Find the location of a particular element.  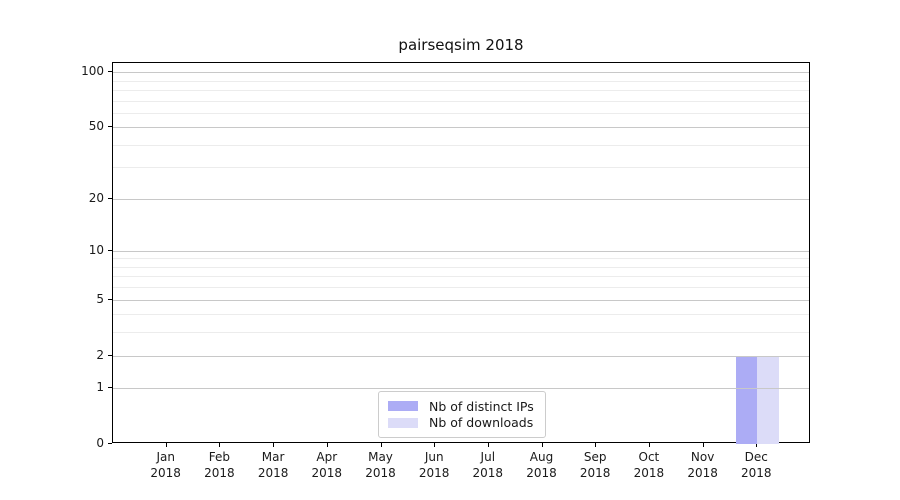

x-tick-label: Aug 2018 is located at coordinates (542, 465).